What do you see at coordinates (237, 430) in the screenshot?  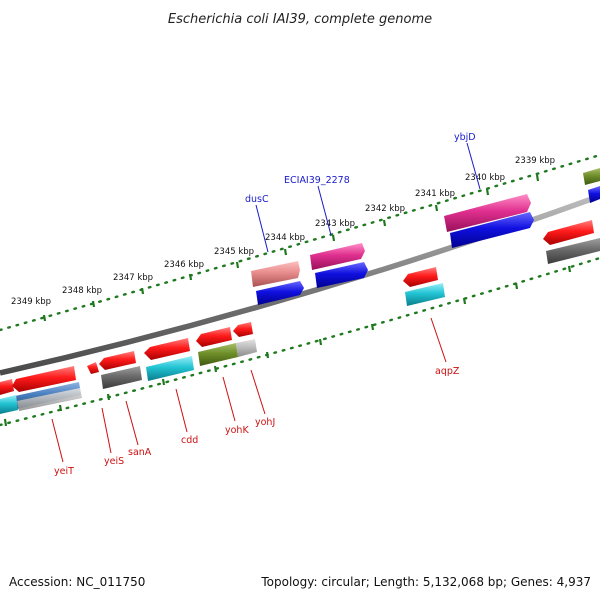 I see `gene-label-yohK: yohK` at bounding box center [237, 430].